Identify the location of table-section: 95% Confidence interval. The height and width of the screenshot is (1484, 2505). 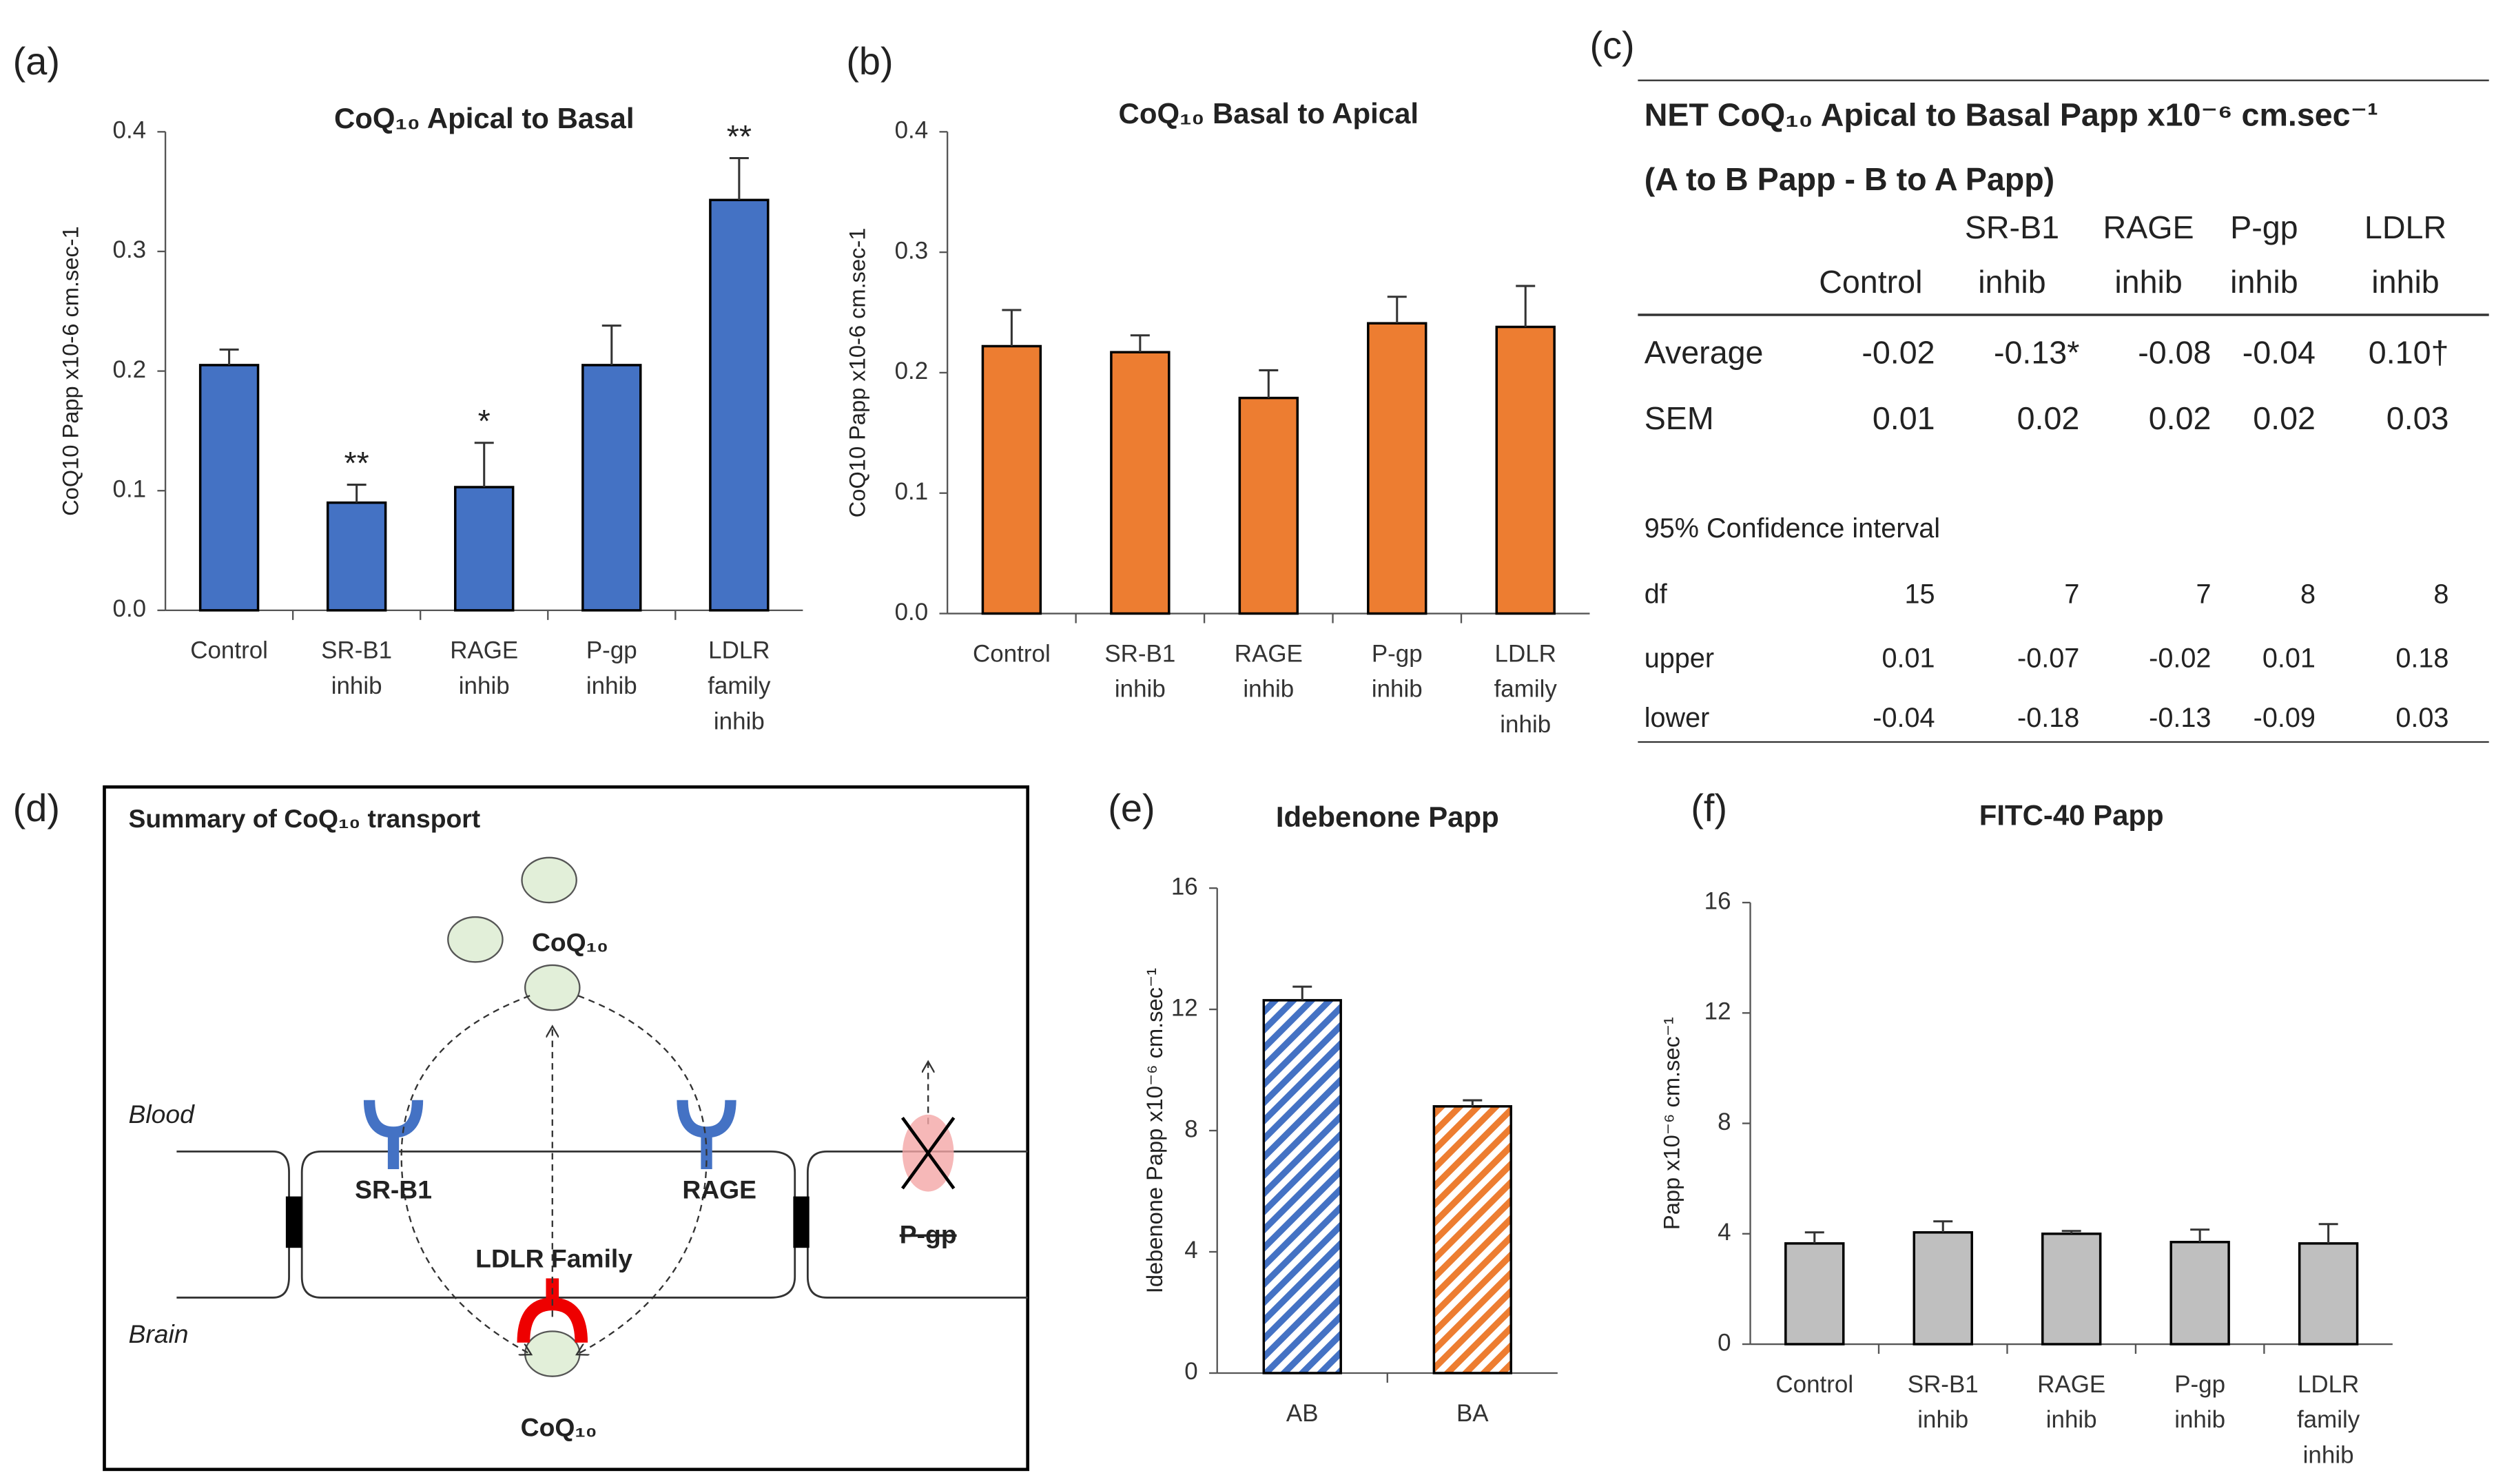
(1792, 528).